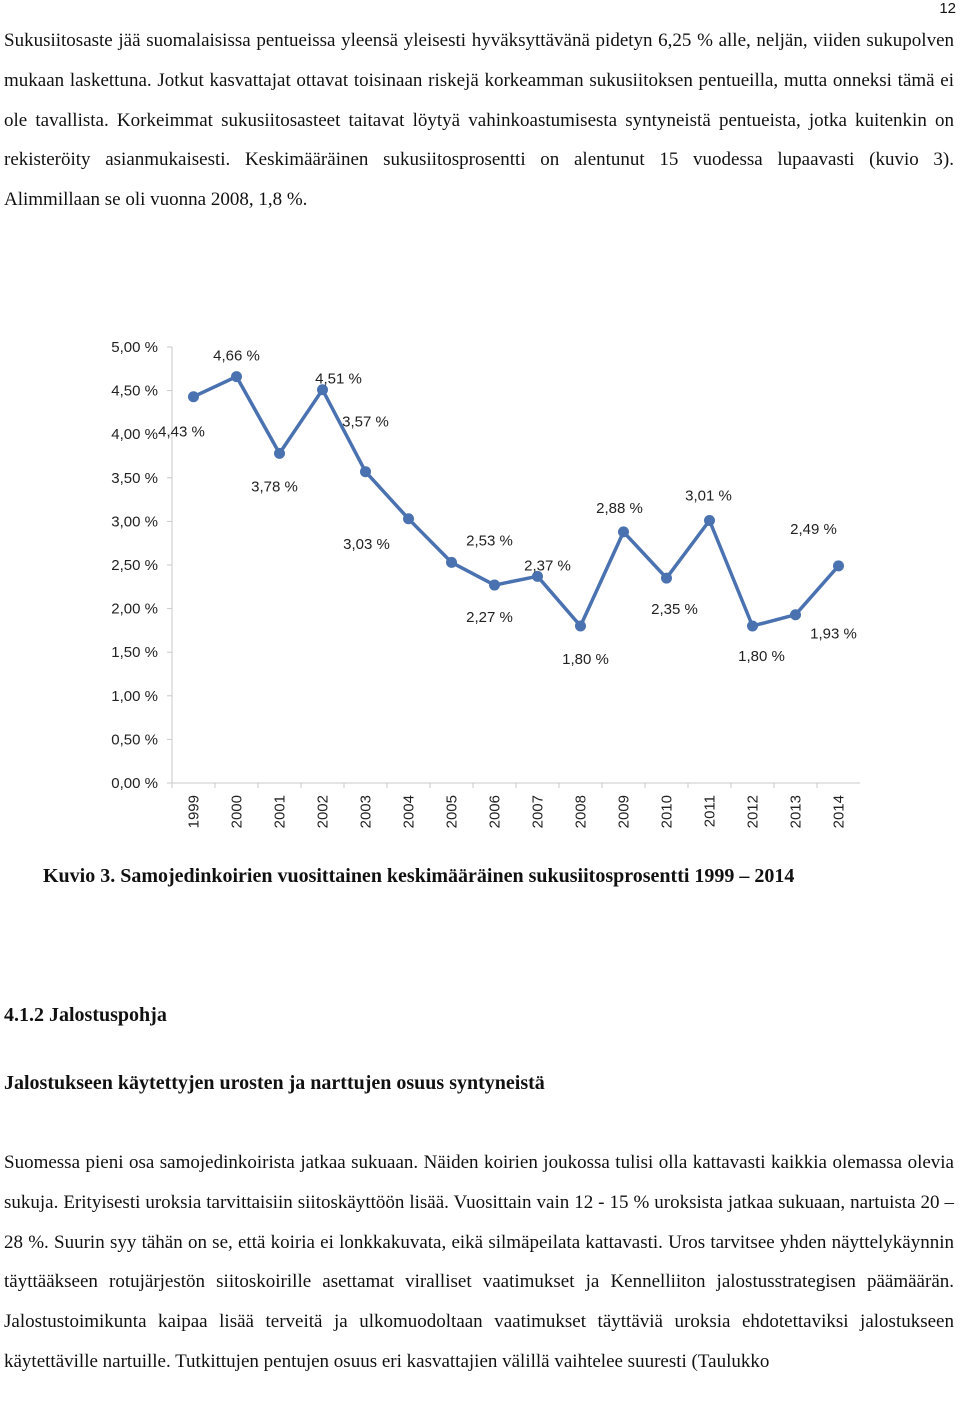 The width and height of the screenshot is (960, 1420). What do you see at coordinates (839, 811) in the screenshot?
I see `x-tick-label: 2014` at bounding box center [839, 811].